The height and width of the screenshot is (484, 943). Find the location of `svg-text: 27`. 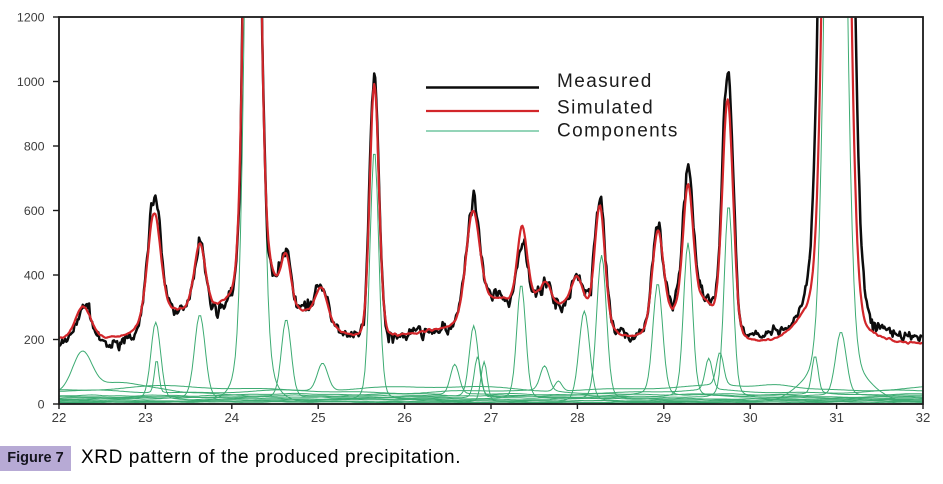

svg-text: 27 is located at coordinates (491, 417).